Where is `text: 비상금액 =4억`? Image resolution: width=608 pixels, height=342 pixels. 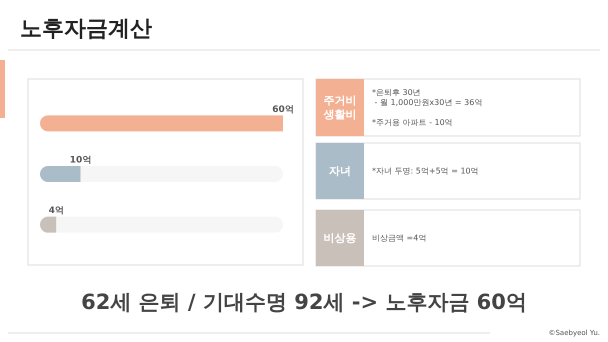 text: 비상금액 =4억 is located at coordinates (399, 238).